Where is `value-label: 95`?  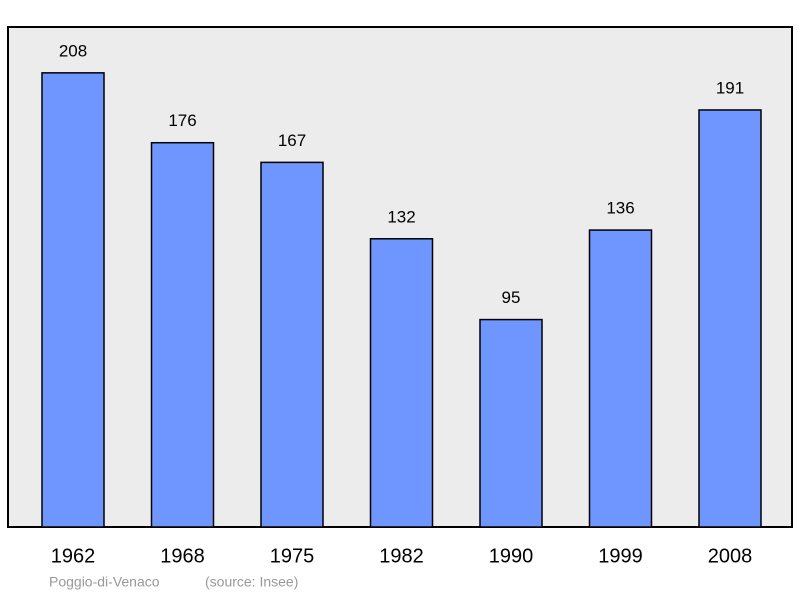
value-label: 95 is located at coordinates (511, 297).